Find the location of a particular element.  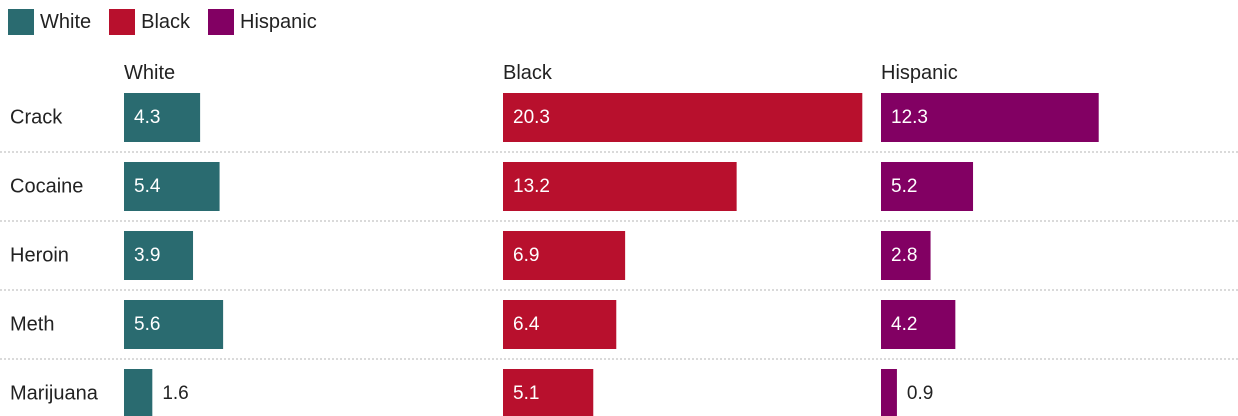

value-label-hispanic-crack: 12.3 is located at coordinates (909, 117).